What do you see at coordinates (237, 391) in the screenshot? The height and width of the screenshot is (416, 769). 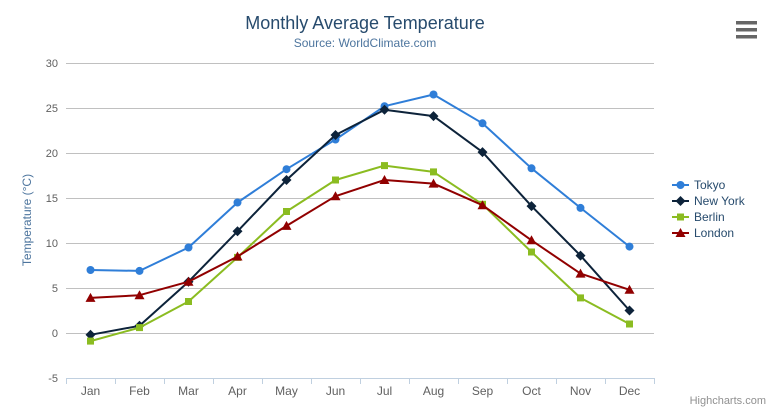 I see `x-tick-label: Apr` at bounding box center [237, 391].